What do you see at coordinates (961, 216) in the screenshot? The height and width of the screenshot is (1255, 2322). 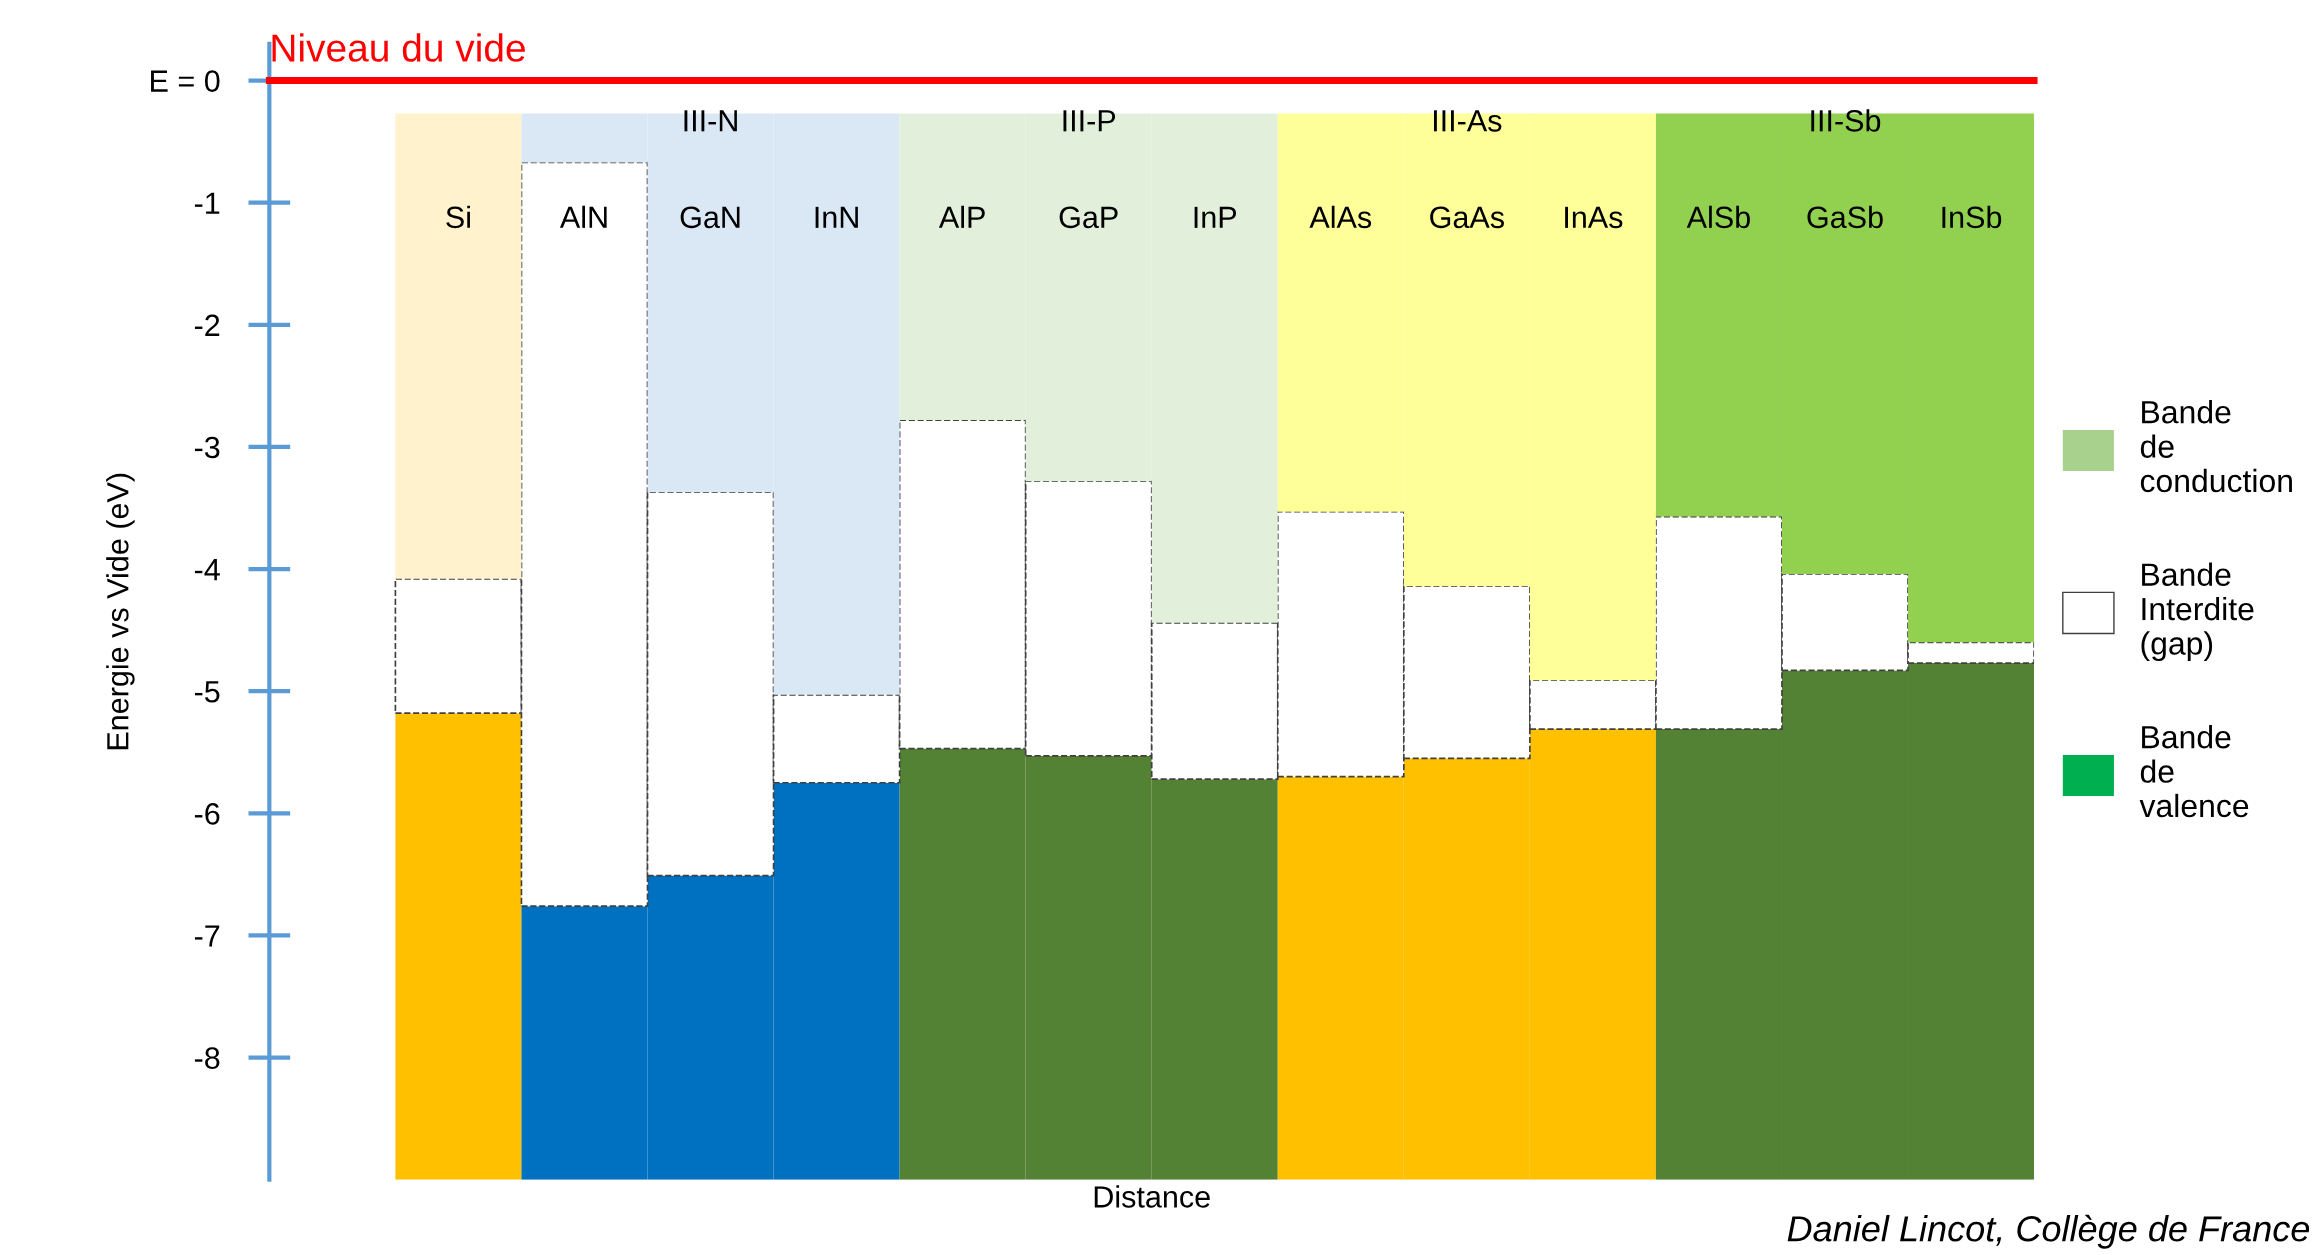 I see `x-tick-label: AlP` at bounding box center [961, 216].